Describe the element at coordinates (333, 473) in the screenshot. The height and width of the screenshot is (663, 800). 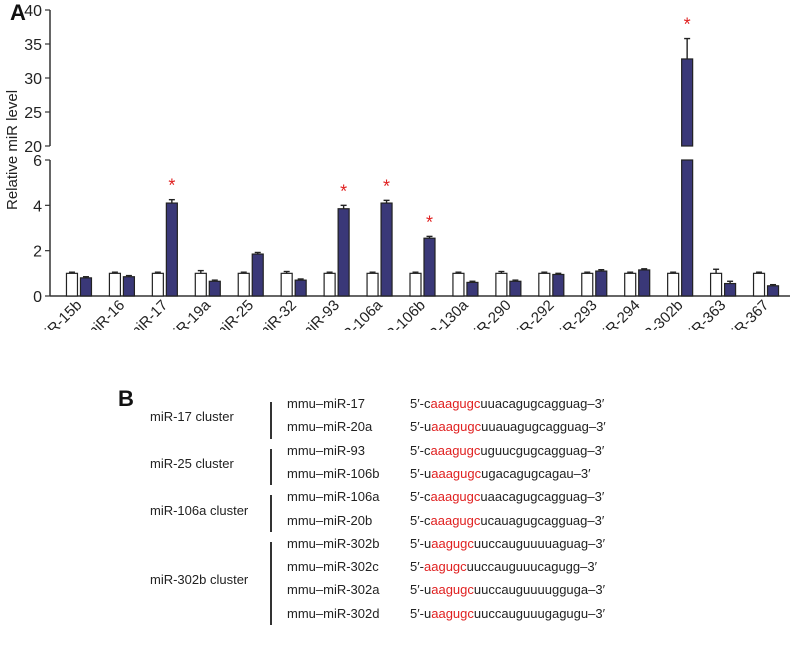
I see `mirna-name: mmu–miR-106b` at that location.